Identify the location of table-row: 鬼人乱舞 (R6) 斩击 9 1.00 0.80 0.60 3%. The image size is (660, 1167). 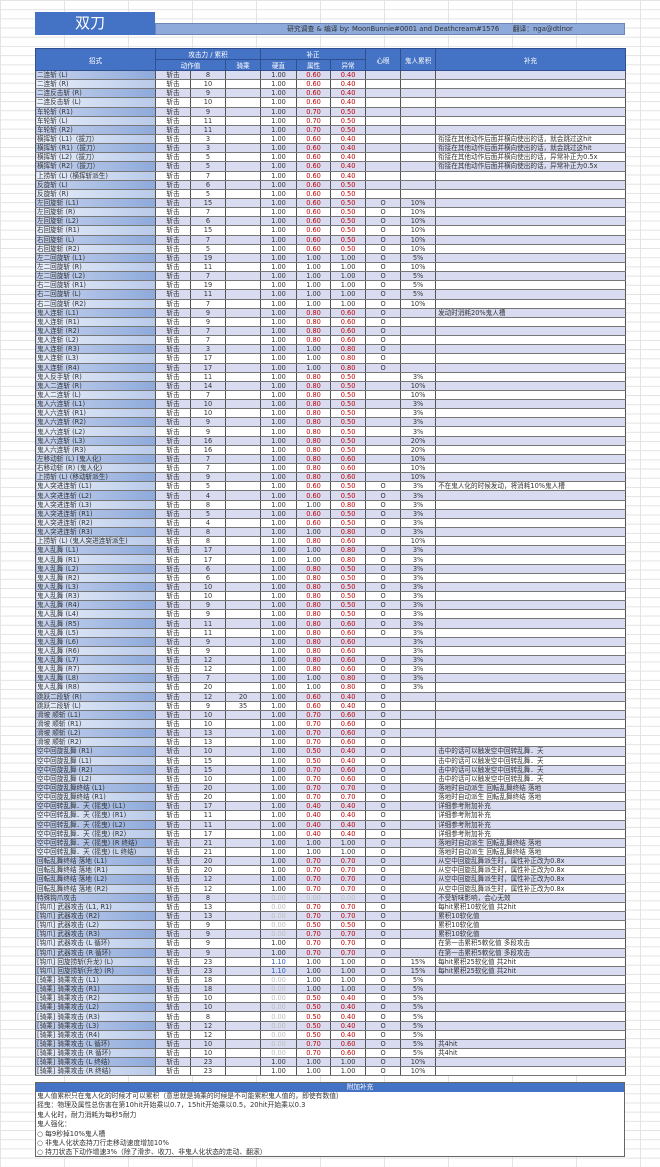
(331, 651).